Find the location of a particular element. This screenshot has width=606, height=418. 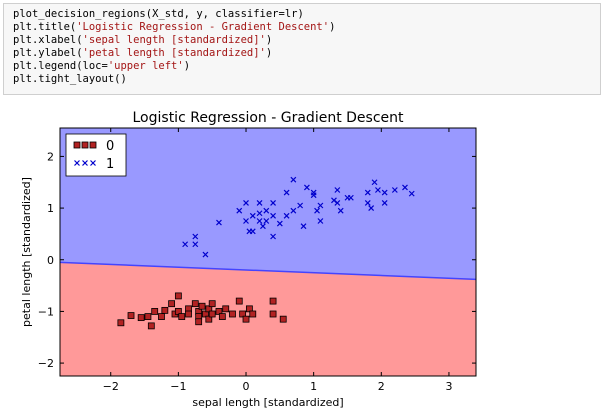

legend-label-class-0: 0 is located at coordinates (110, 146).